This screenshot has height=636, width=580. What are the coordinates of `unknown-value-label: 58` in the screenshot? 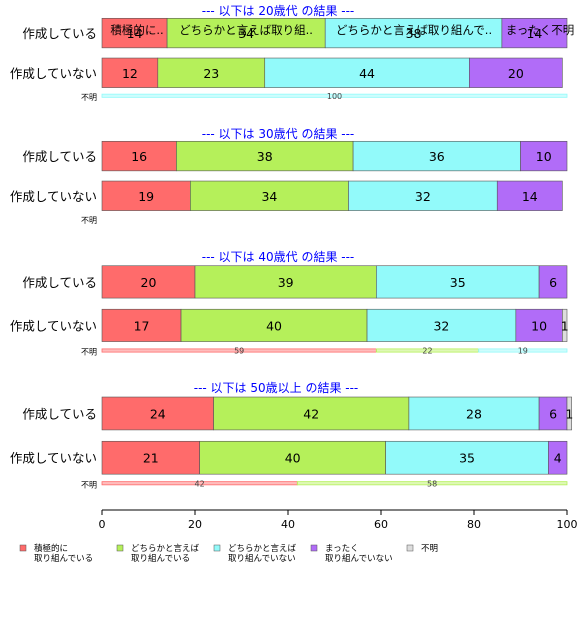 It's located at (432, 483).